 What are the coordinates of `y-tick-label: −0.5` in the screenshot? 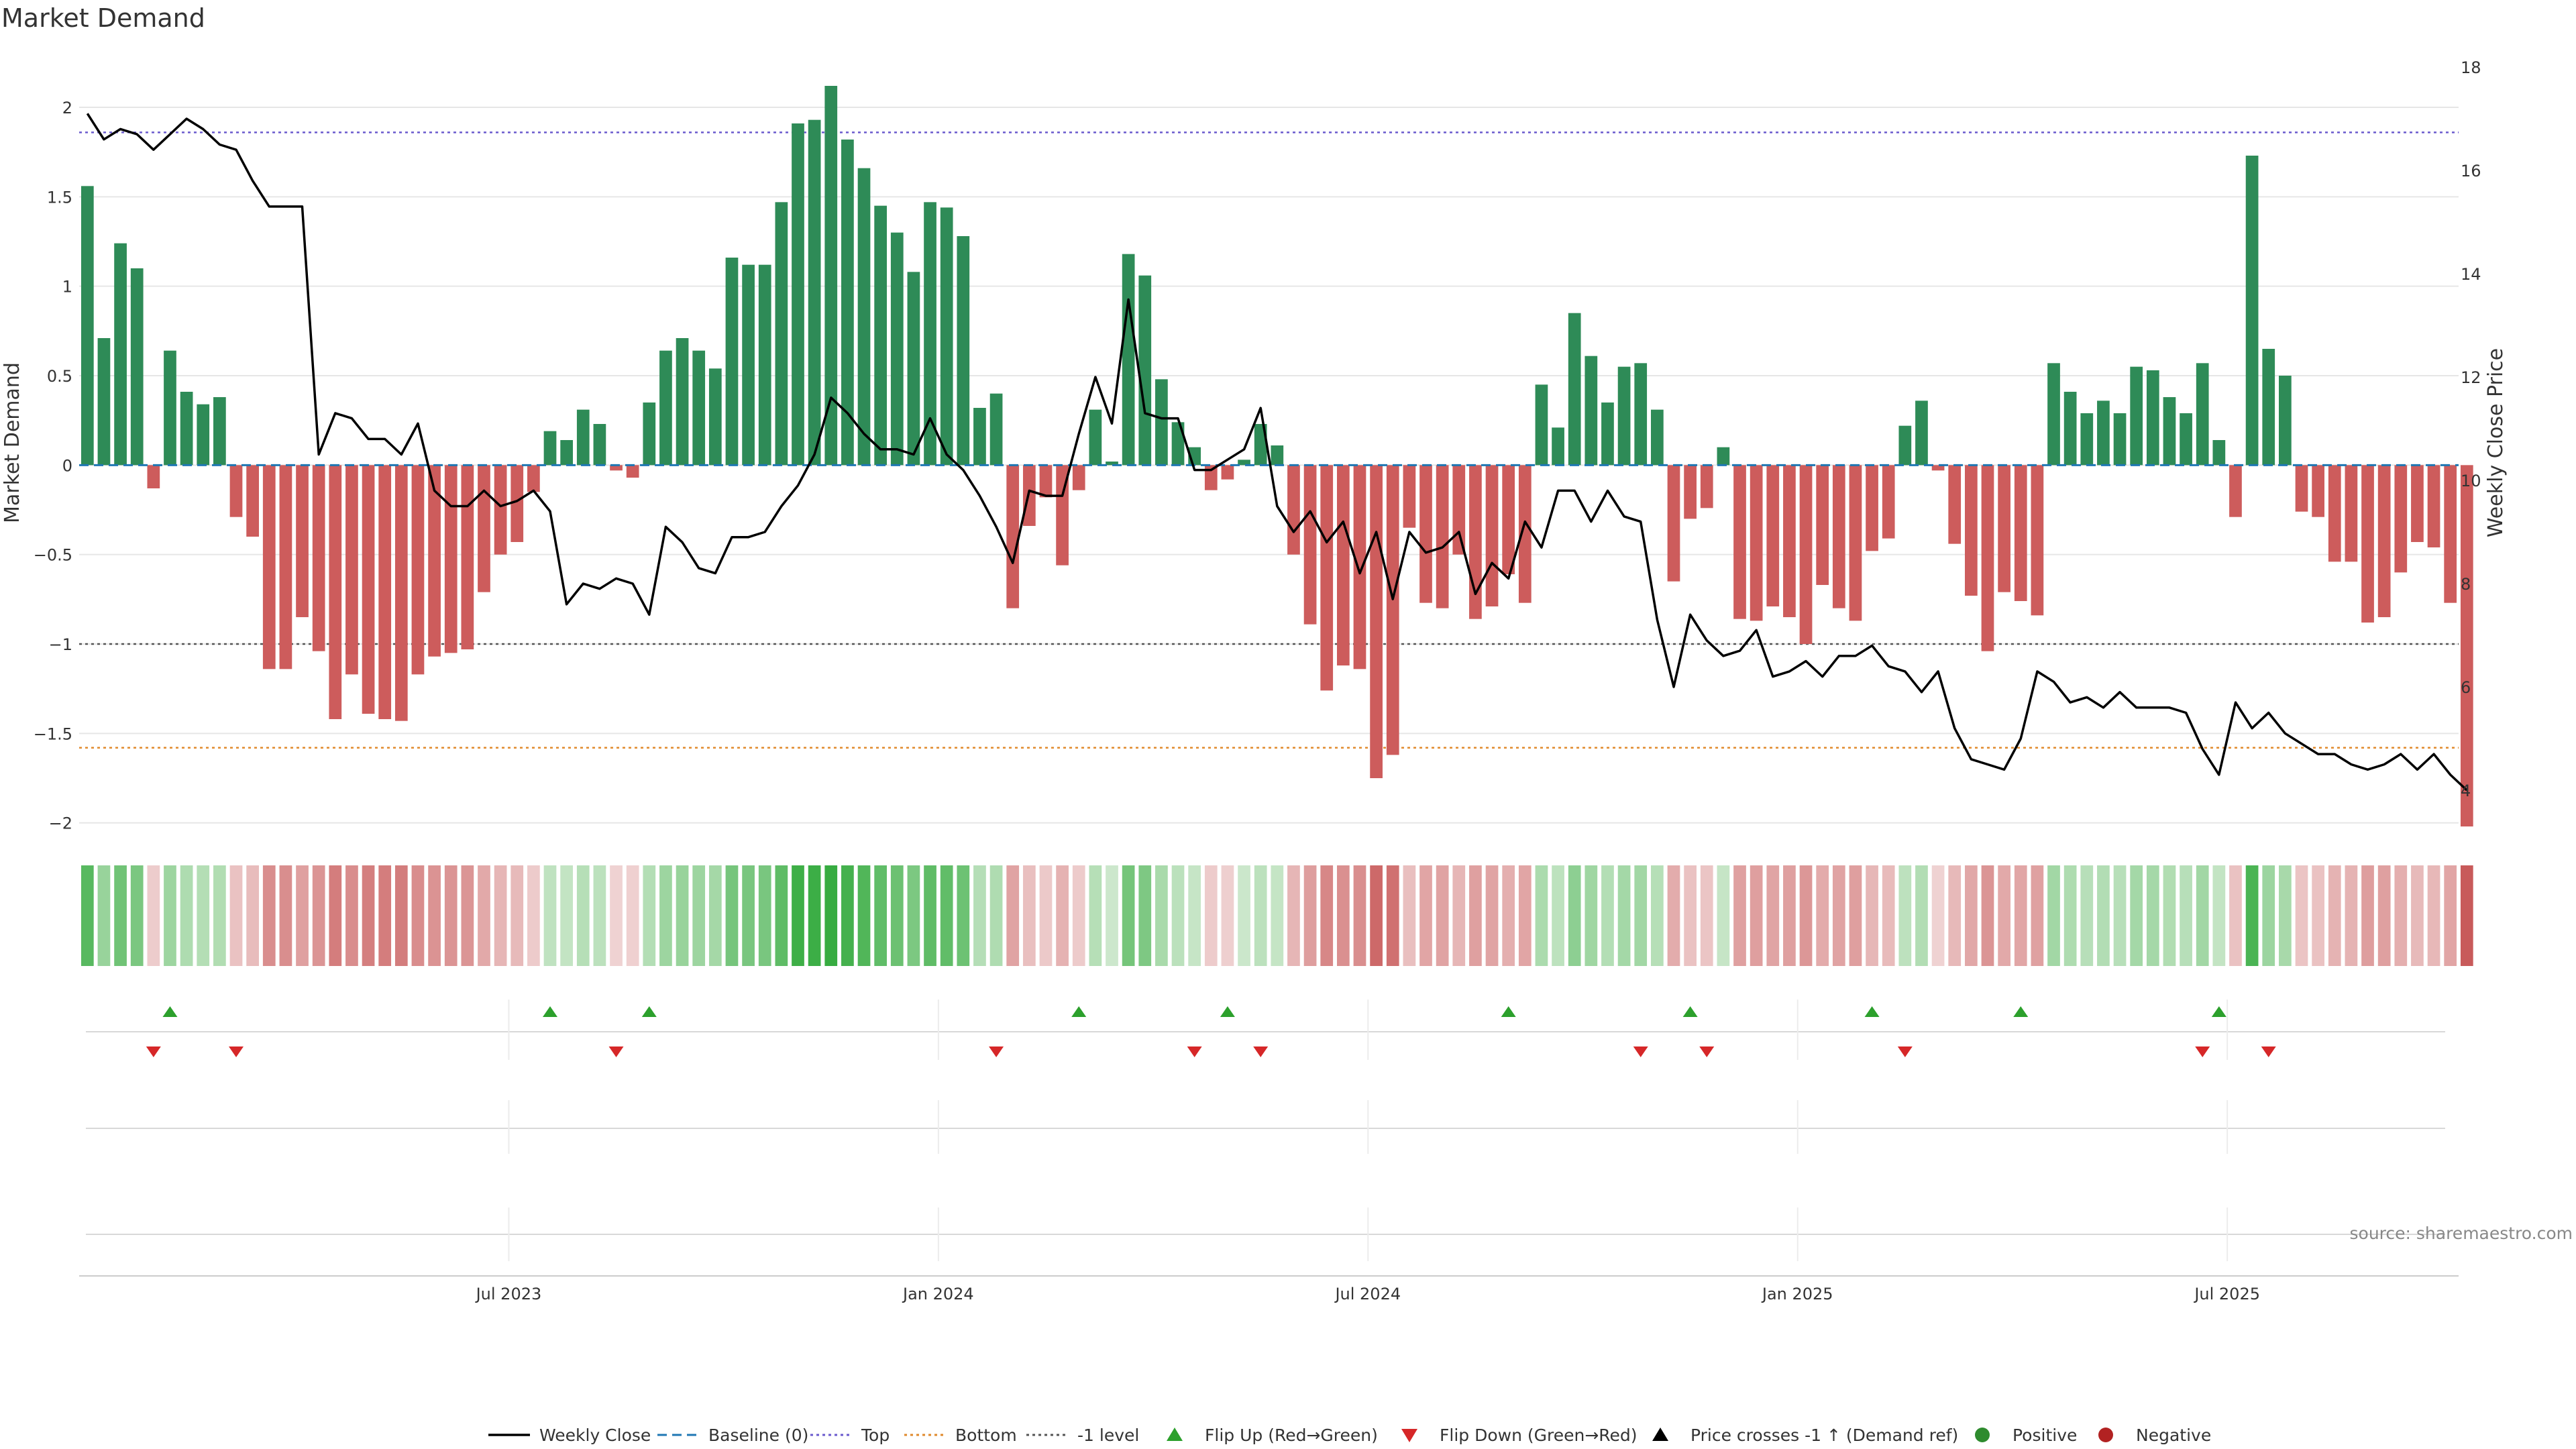 It's located at (53, 555).